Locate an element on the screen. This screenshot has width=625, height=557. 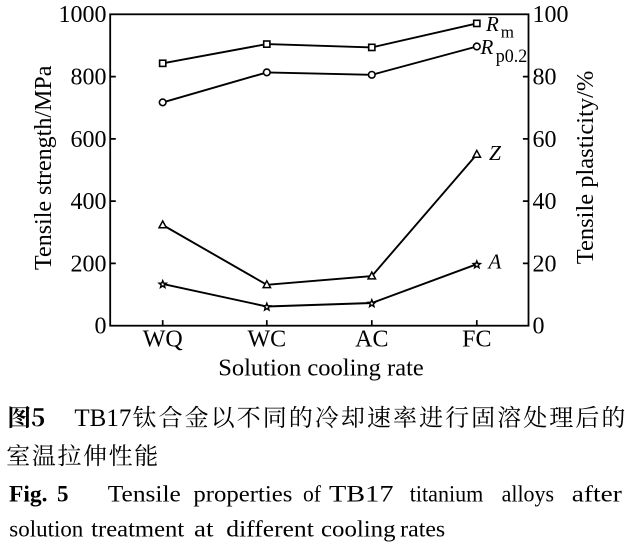
svg-text: cooling is located at coordinates (358, 528).